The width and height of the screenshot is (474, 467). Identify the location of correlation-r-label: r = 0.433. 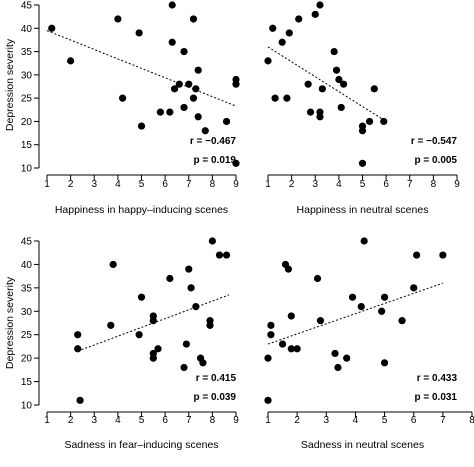
(437, 378).